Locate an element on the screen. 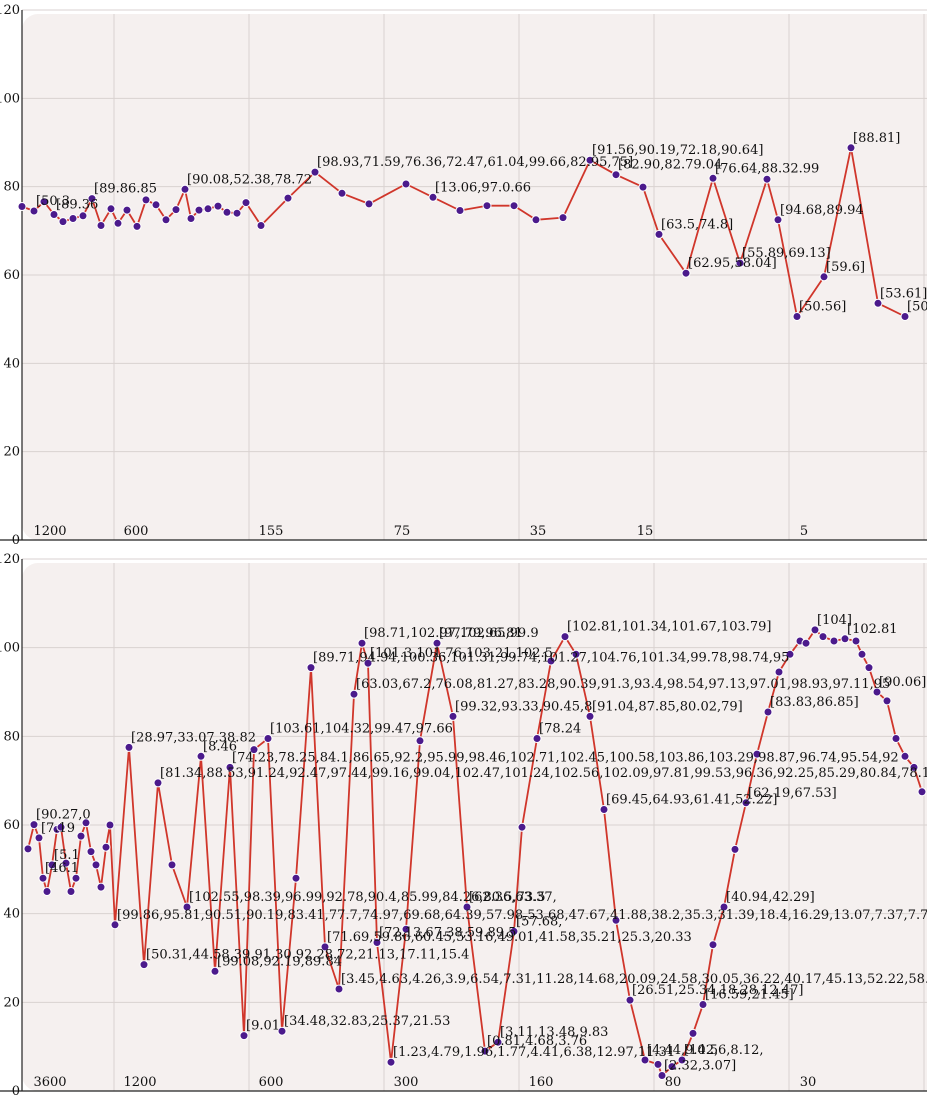 The image size is (927, 1102). data-label: [102.81 is located at coordinates (872, 629).